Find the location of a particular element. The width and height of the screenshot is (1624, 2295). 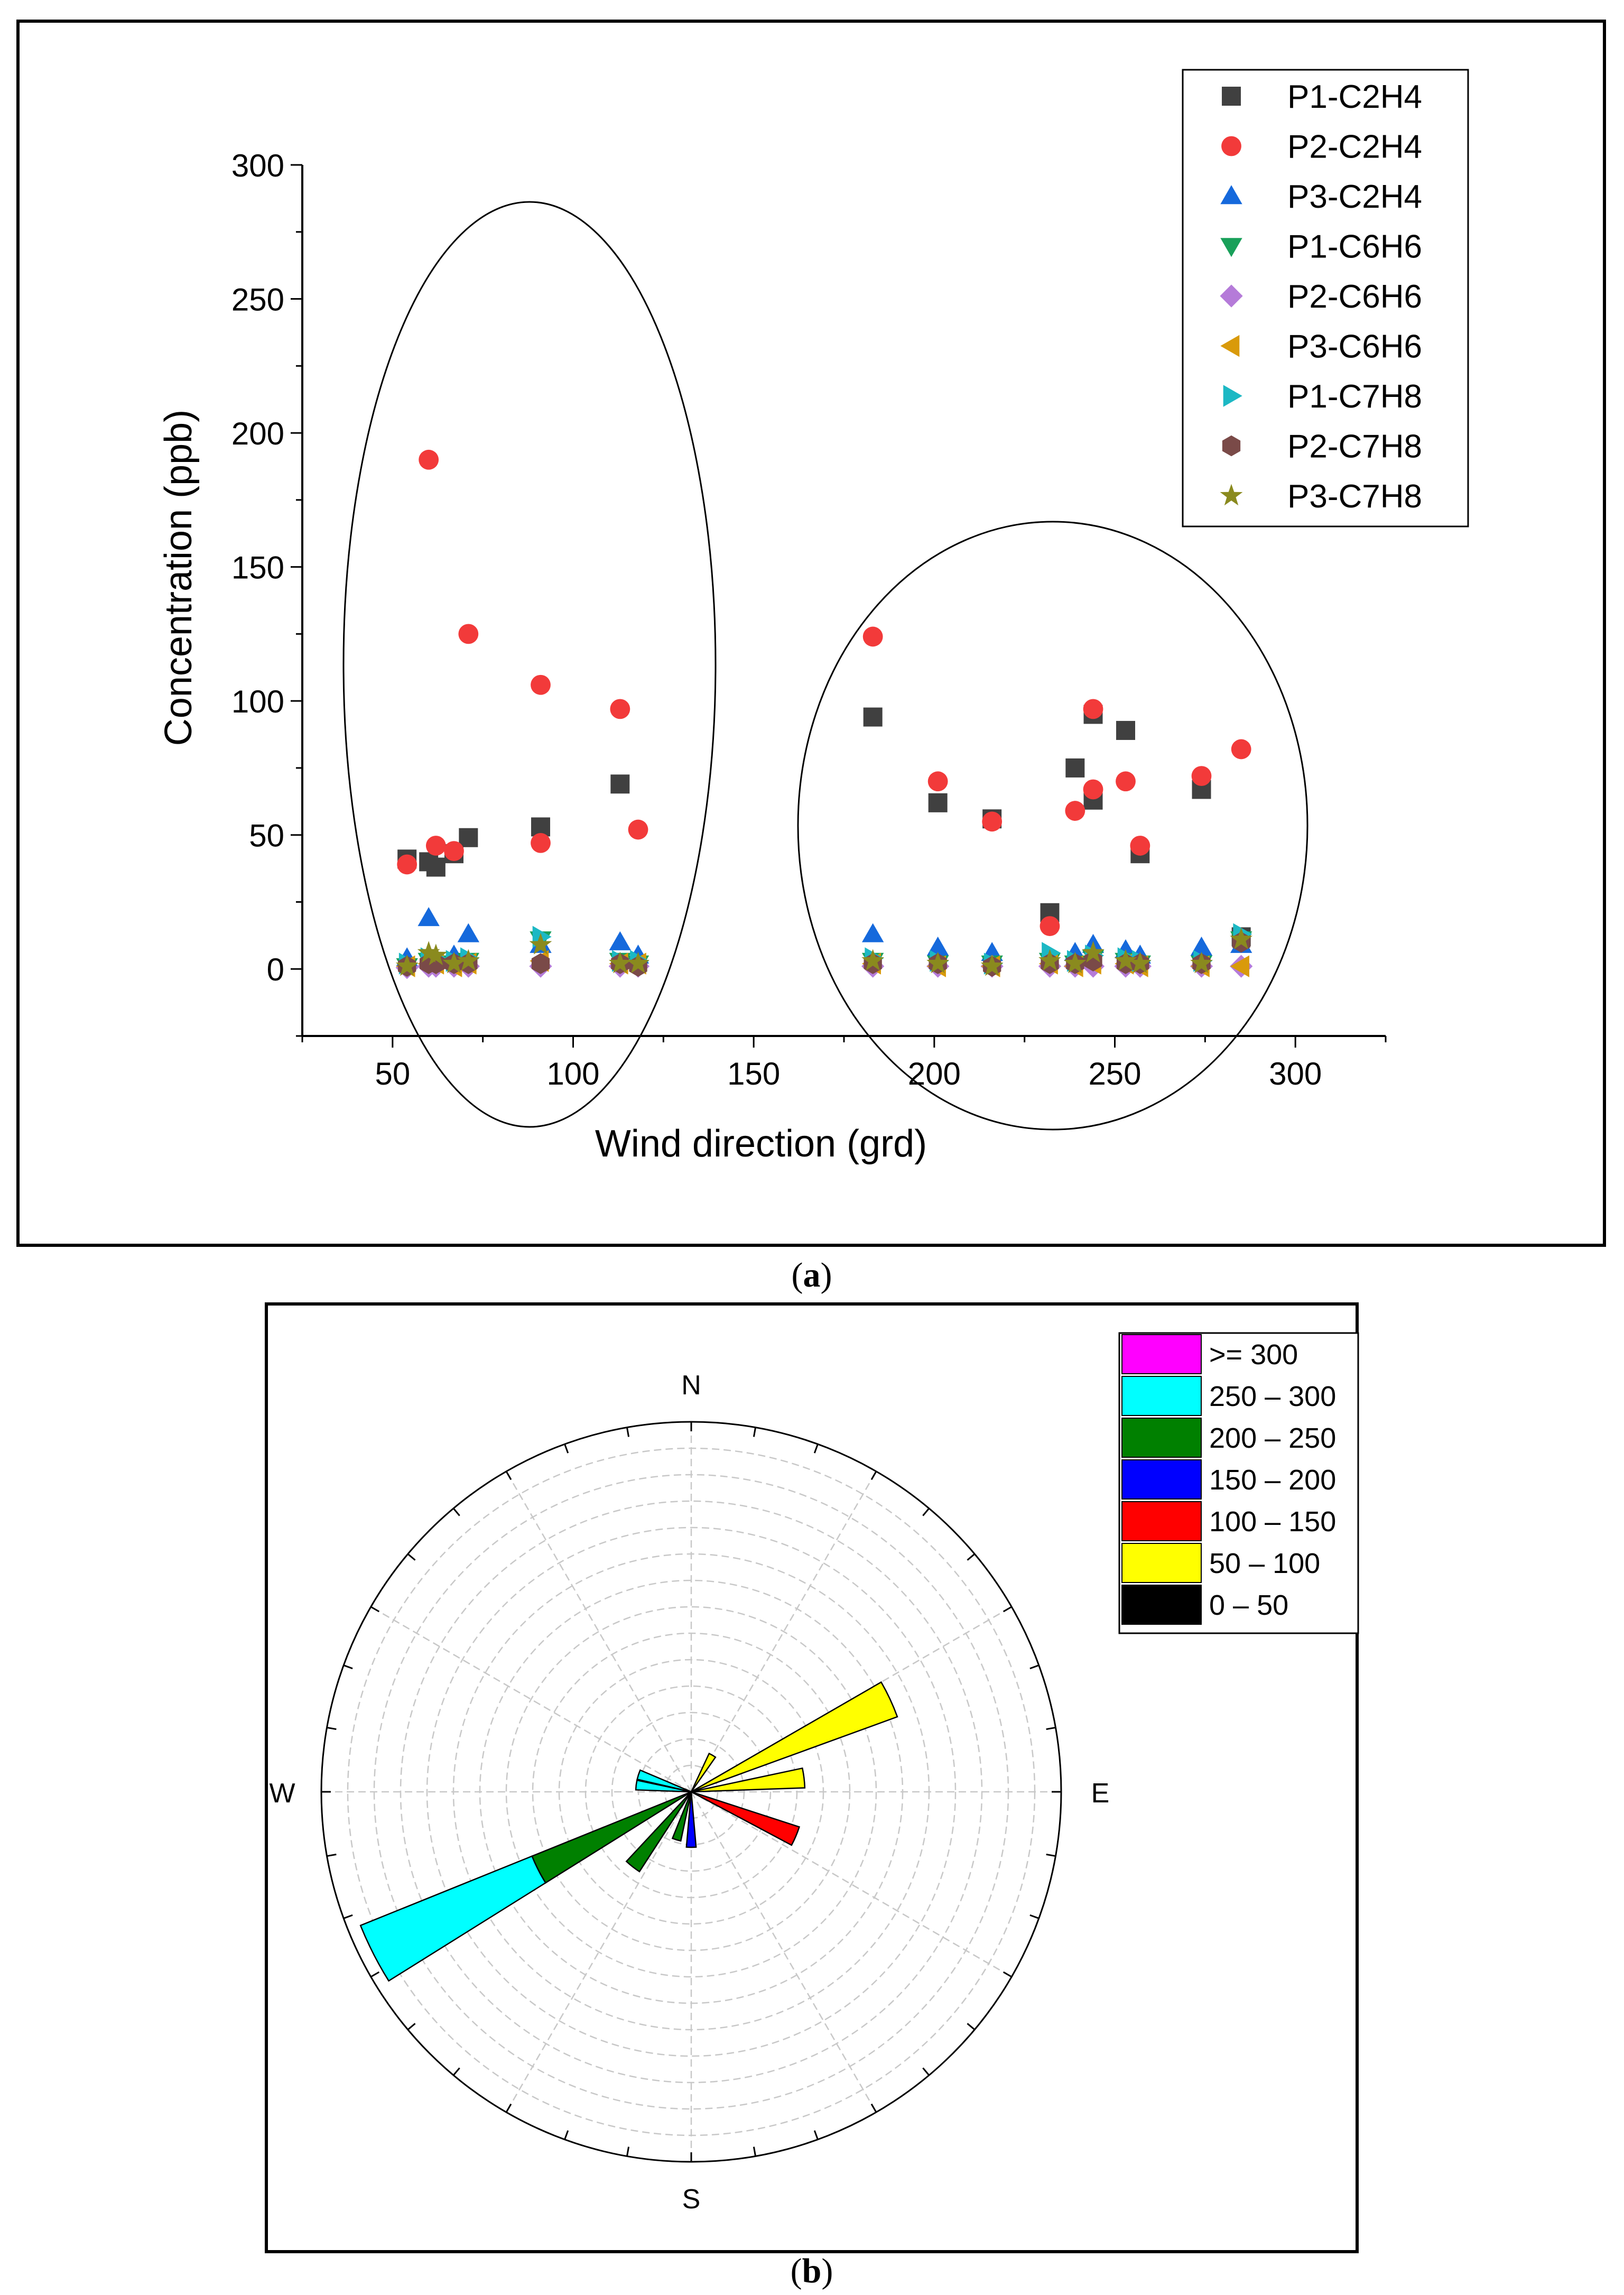

y-tick-label: 250 is located at coordinates (257, 300).